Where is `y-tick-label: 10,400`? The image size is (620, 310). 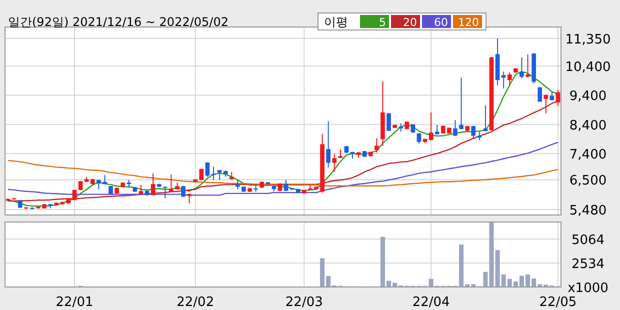 y-tick-label: 10,400 is located at coordinates (588, 68).